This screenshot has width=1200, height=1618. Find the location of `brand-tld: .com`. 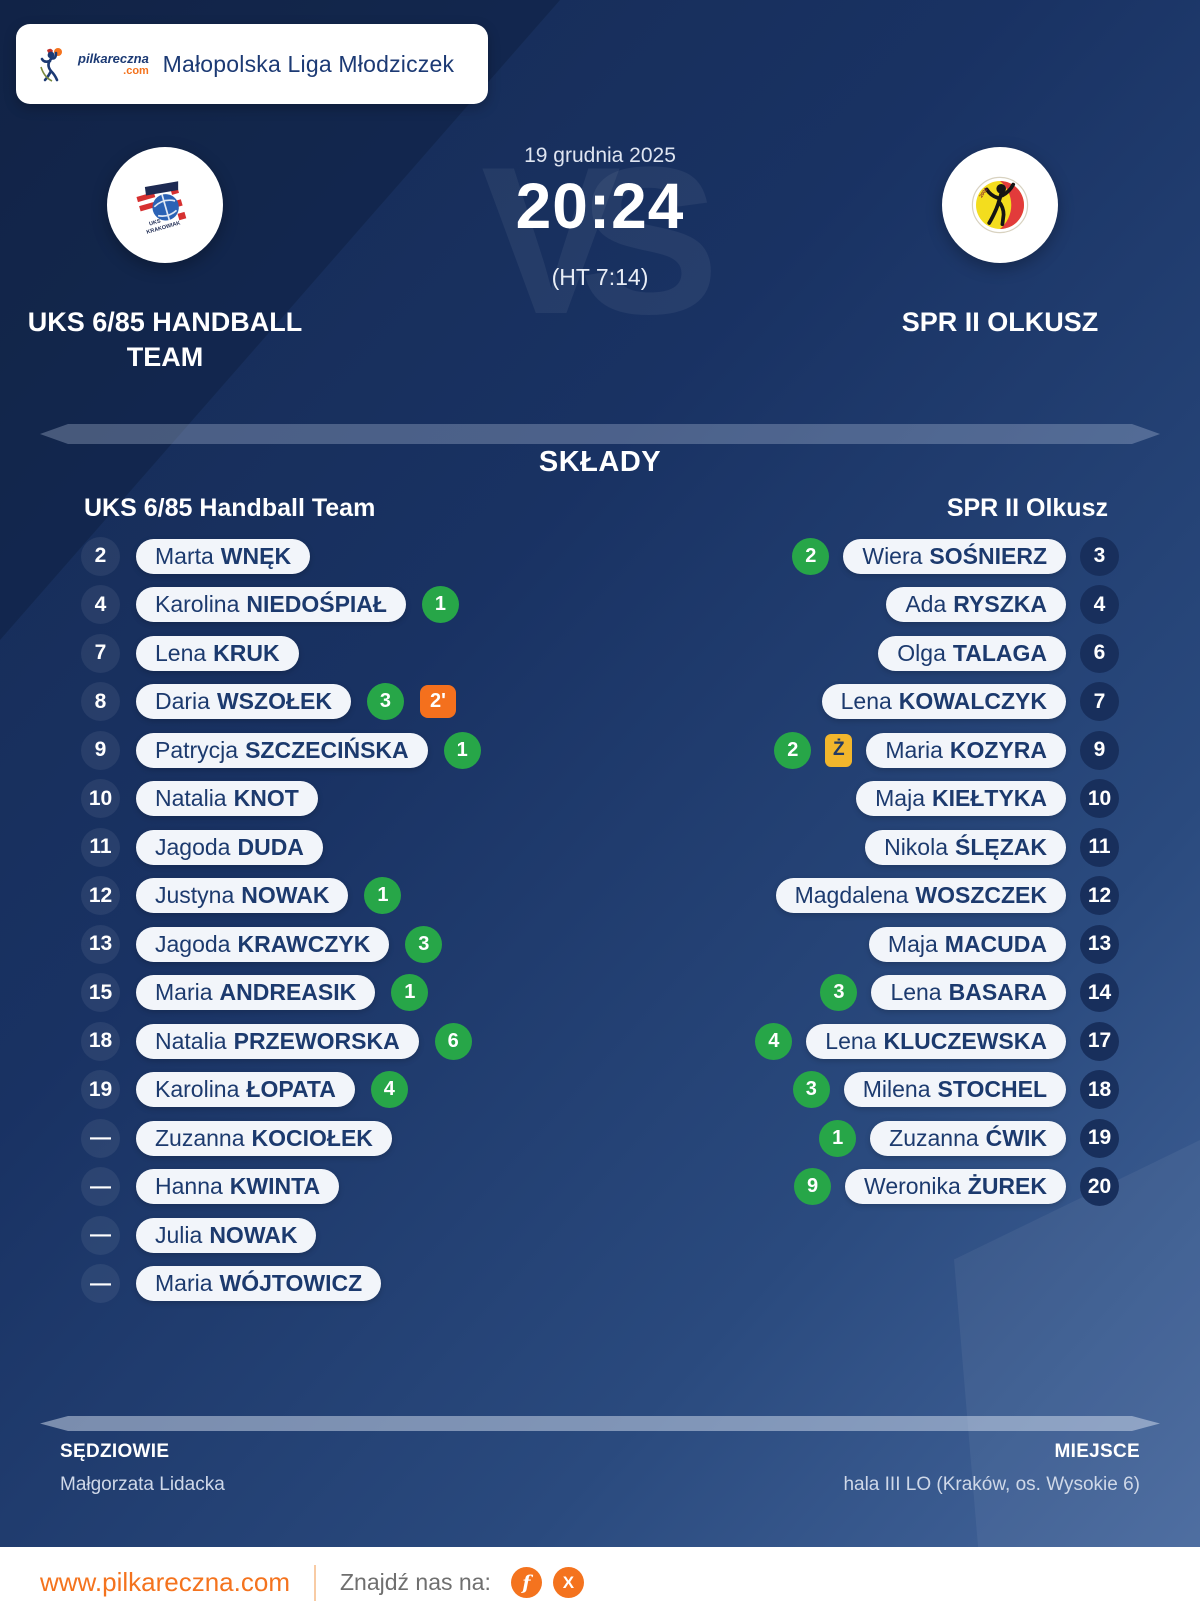

brand-tld: .com is located at coordinates (136, 70).